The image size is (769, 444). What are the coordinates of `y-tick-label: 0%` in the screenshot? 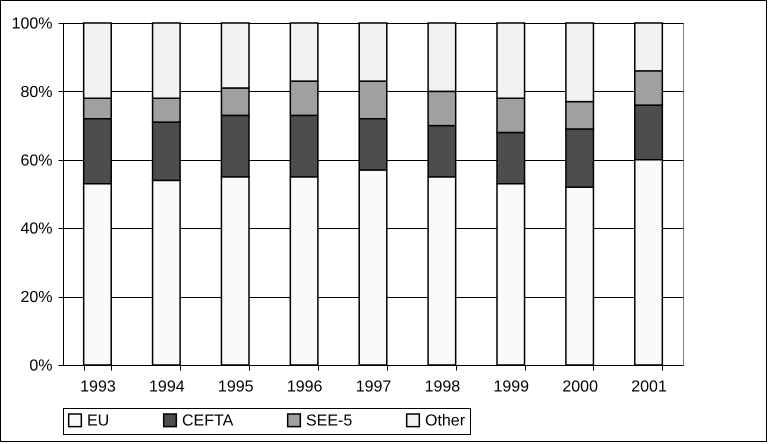 It's located at (40, 366).